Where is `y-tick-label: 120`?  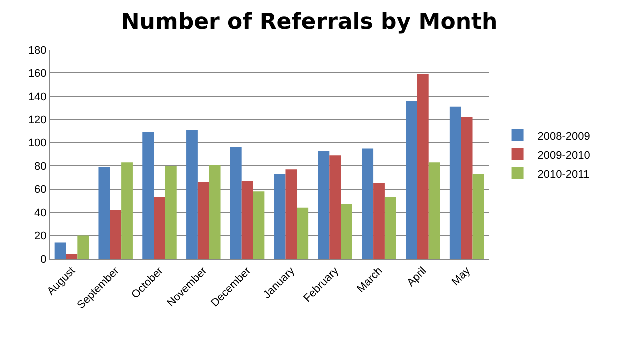
y-tick-label: 120 is located at coordinates (37, 120).